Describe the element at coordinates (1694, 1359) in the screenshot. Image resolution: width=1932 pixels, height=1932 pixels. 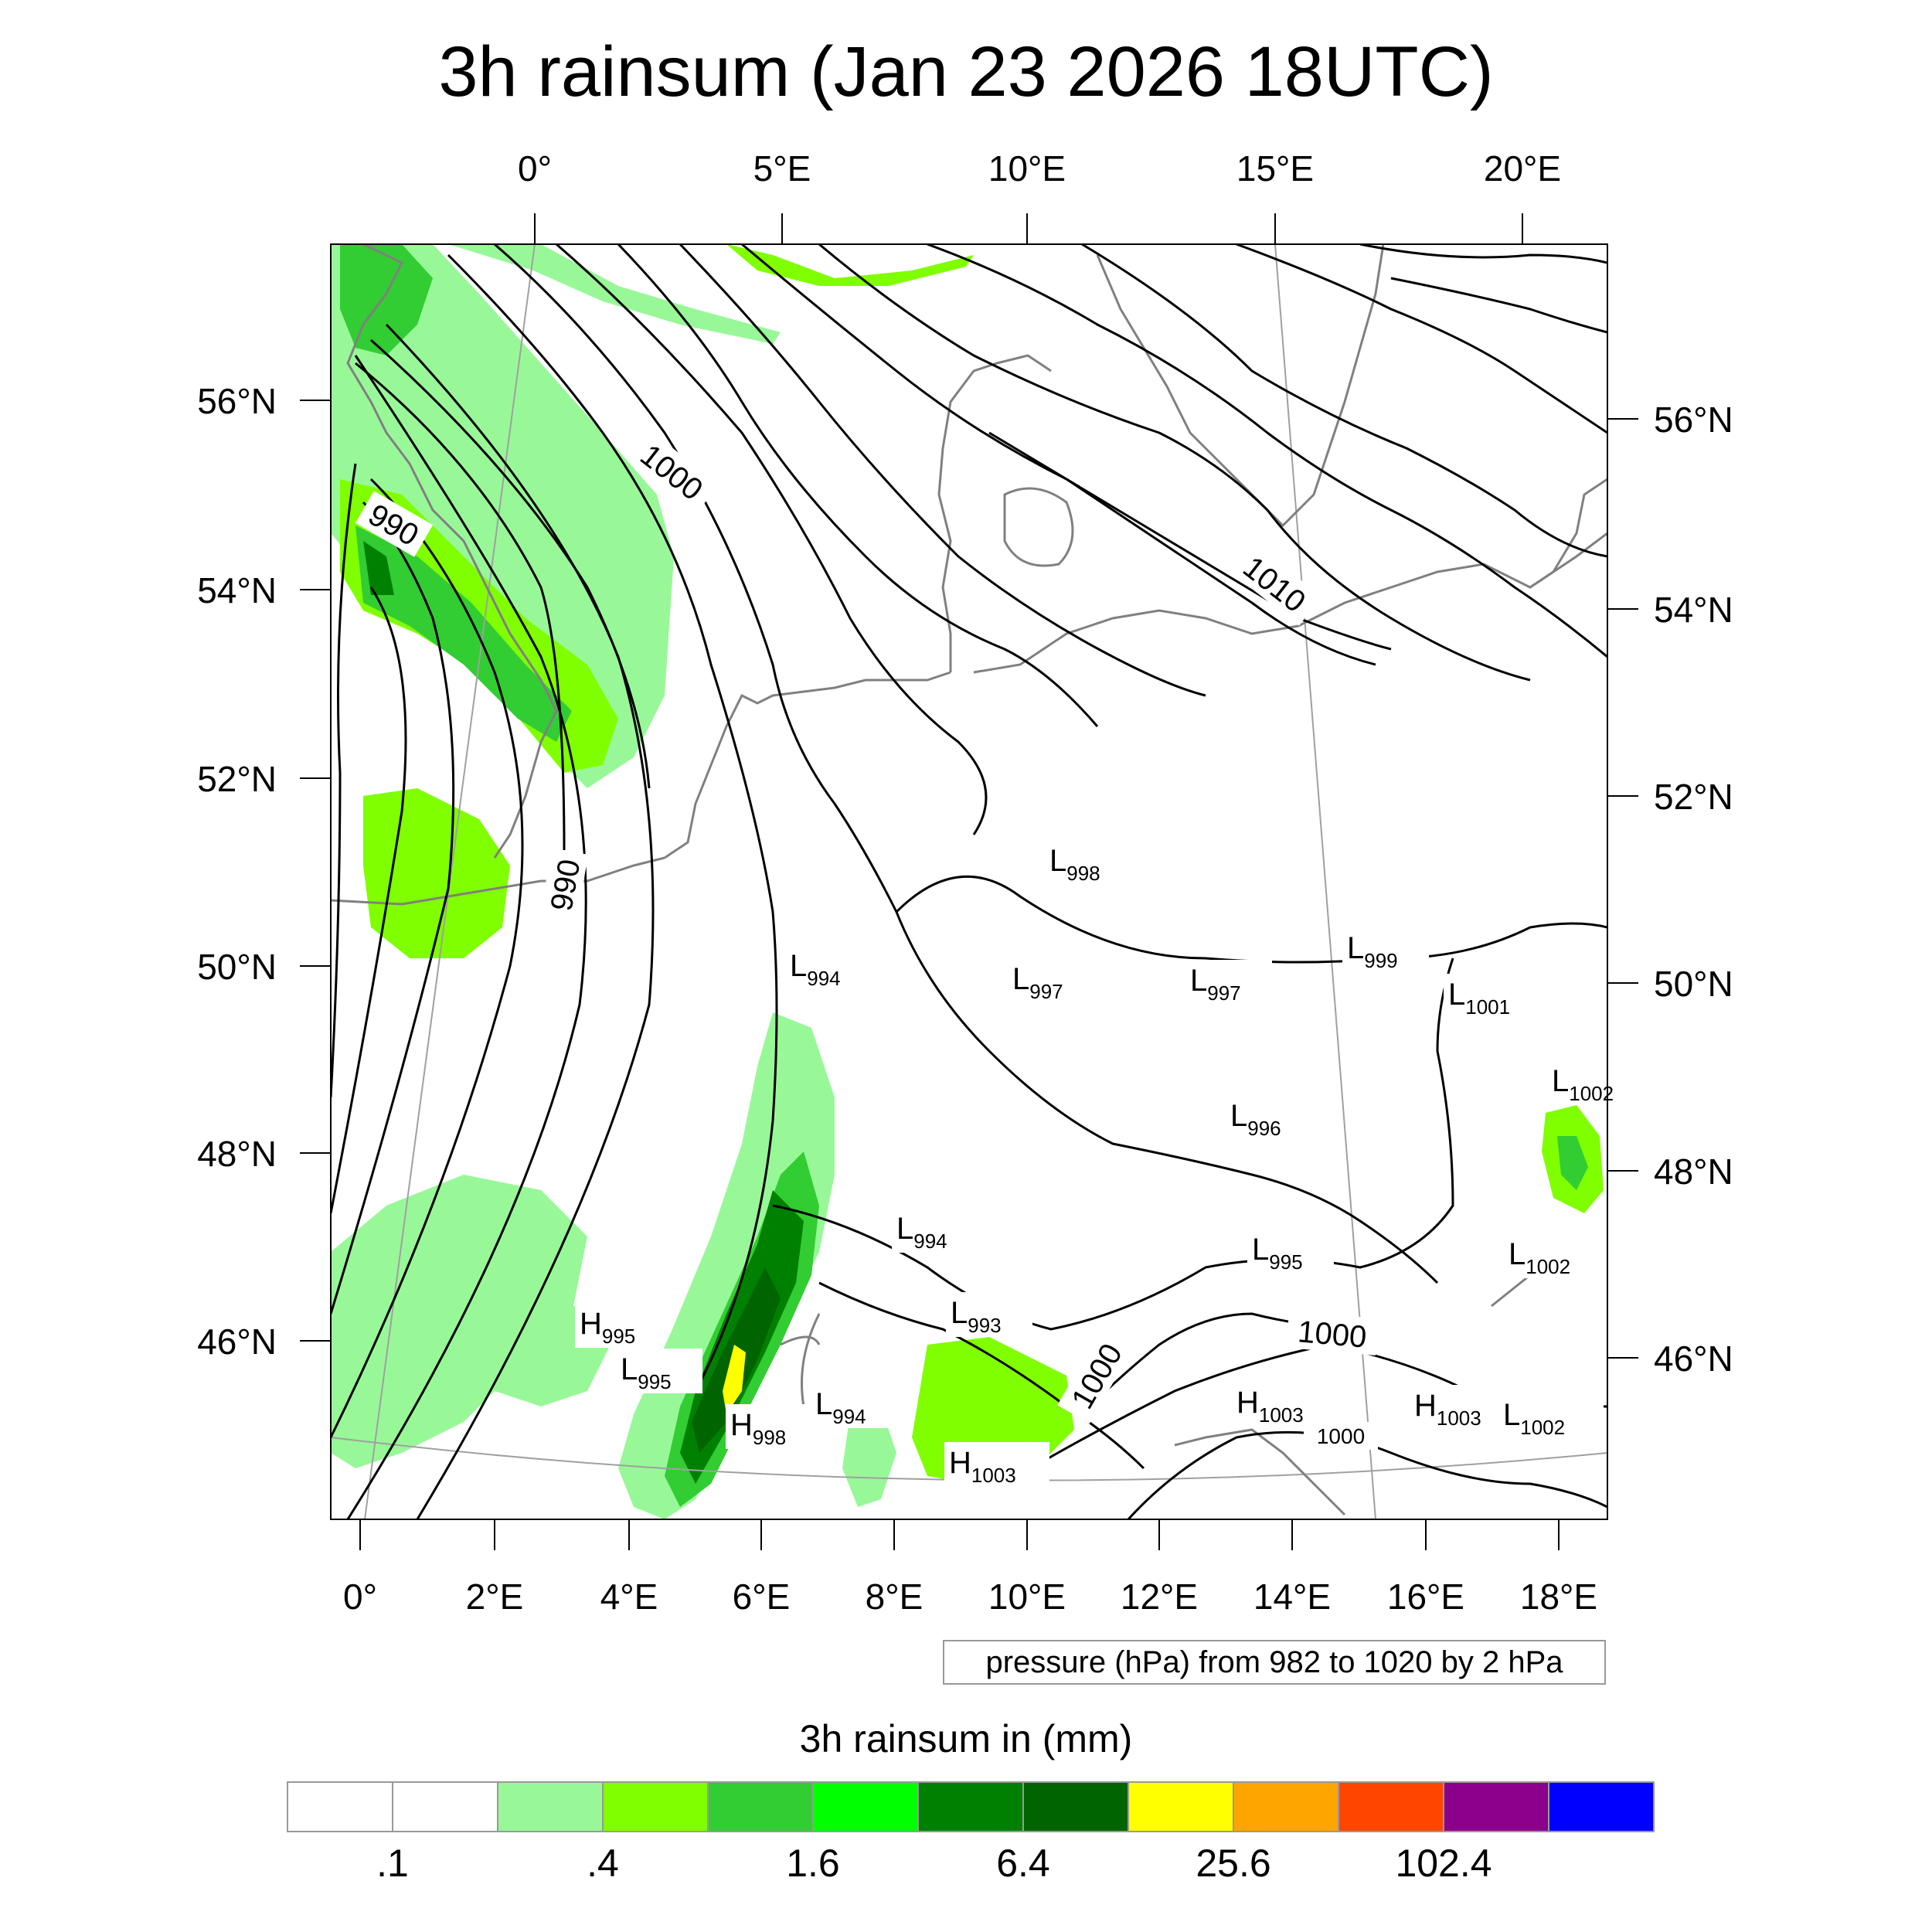
I see `right-lat-label: 46°N` at that location.